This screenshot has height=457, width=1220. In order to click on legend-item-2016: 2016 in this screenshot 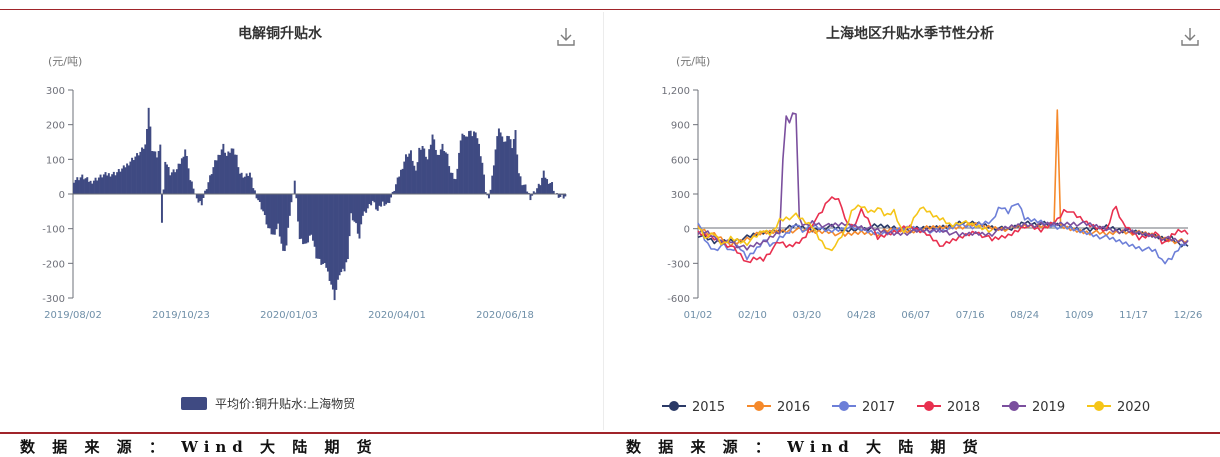, I will do `click(778, 407)`.